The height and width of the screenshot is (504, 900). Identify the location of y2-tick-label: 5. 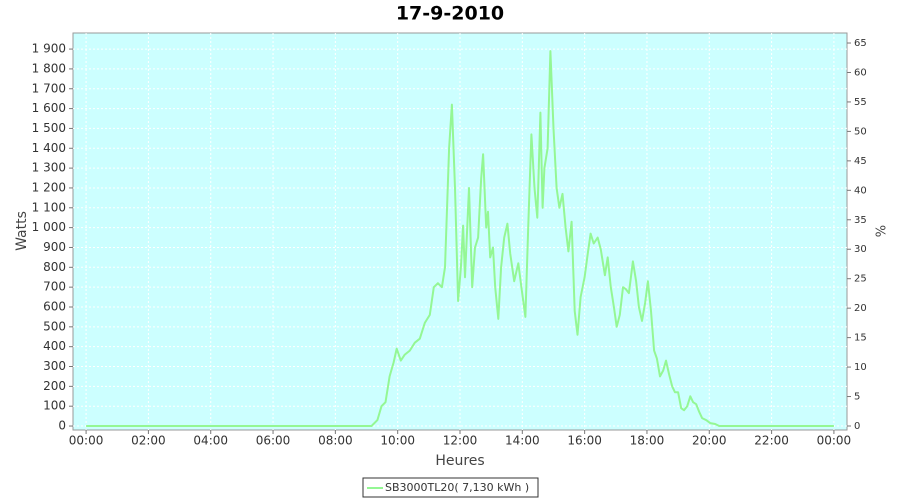
(857, 397).